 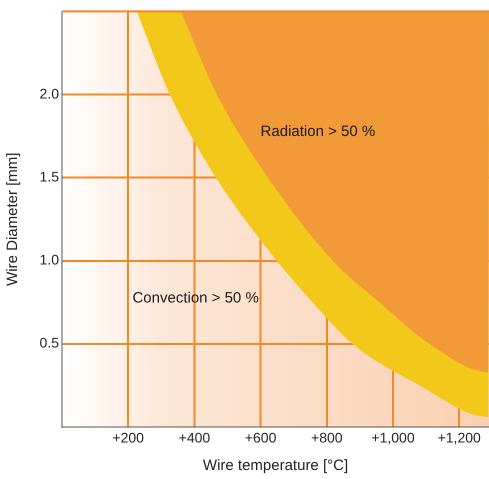 I want to click on y-tick-label: 2.0, so click(x=50, y=93).